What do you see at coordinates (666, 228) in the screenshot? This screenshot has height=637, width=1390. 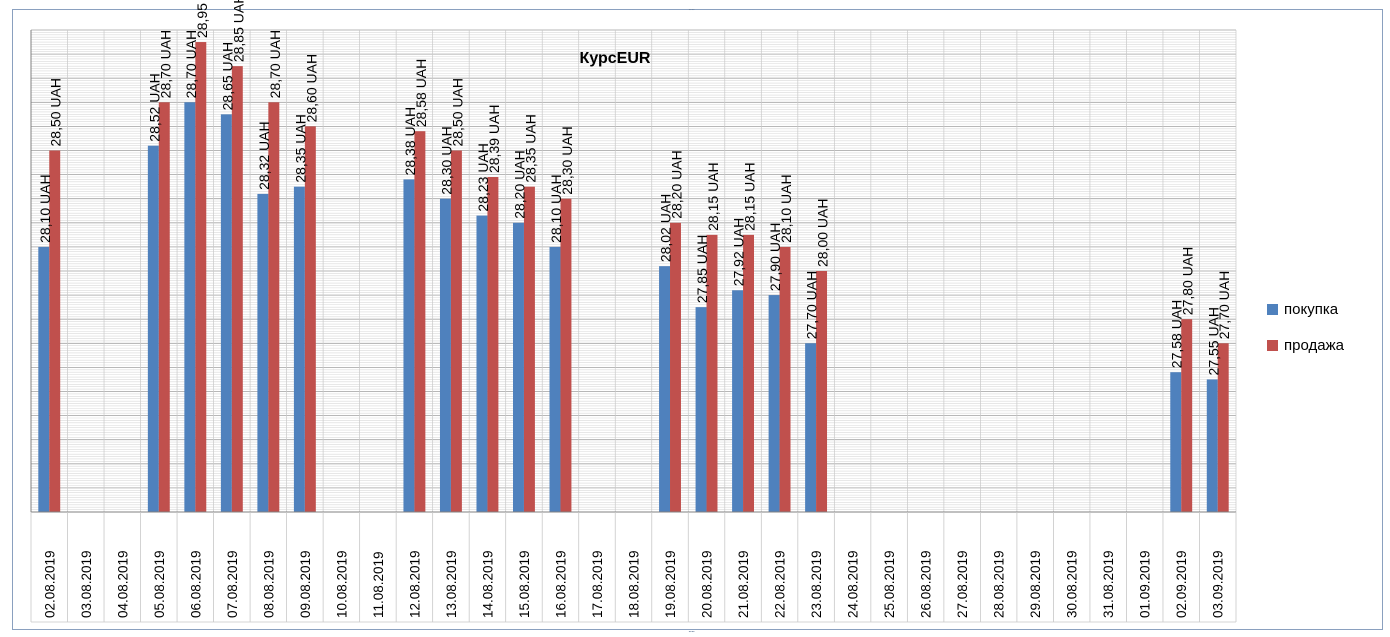 I see `data-label: 28,02 UAH` at bounding box center [666, 228].